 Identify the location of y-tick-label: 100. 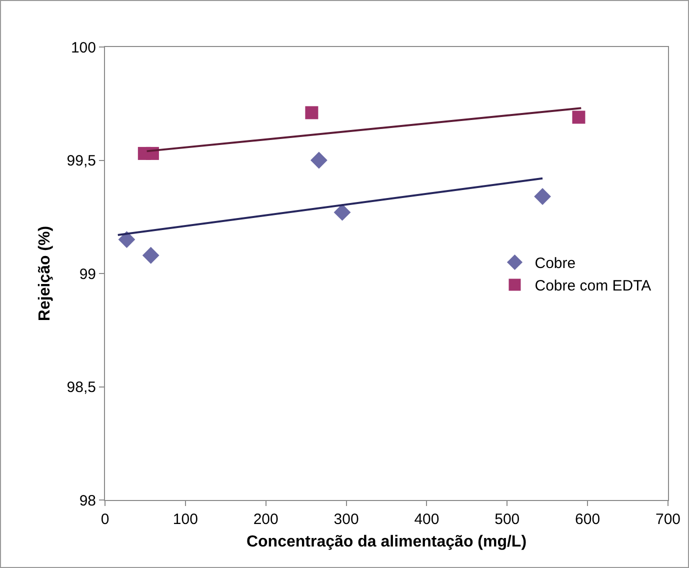
(83, 47).